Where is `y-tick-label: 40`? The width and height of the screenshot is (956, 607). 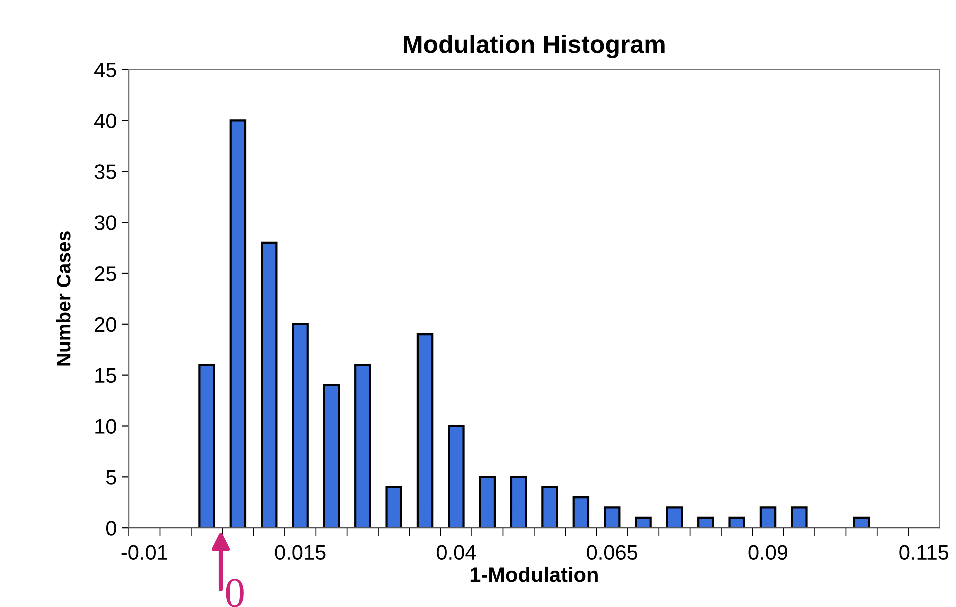 y-tick-label: 40 is located at coordinates (105, 121).